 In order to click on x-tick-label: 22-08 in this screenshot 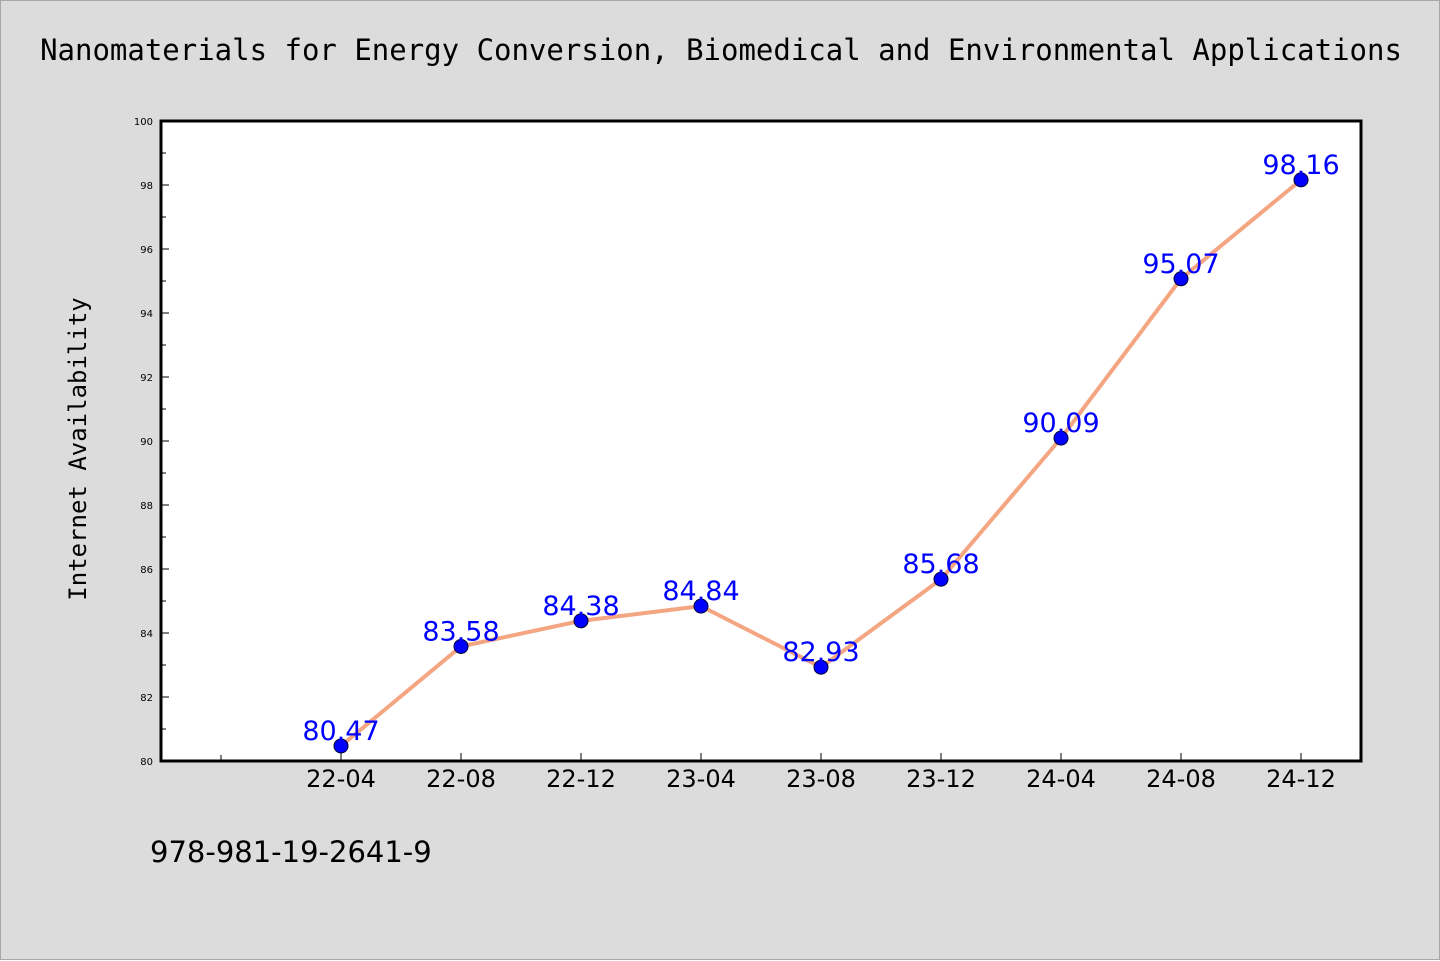, I will do `click(461, 779)`.